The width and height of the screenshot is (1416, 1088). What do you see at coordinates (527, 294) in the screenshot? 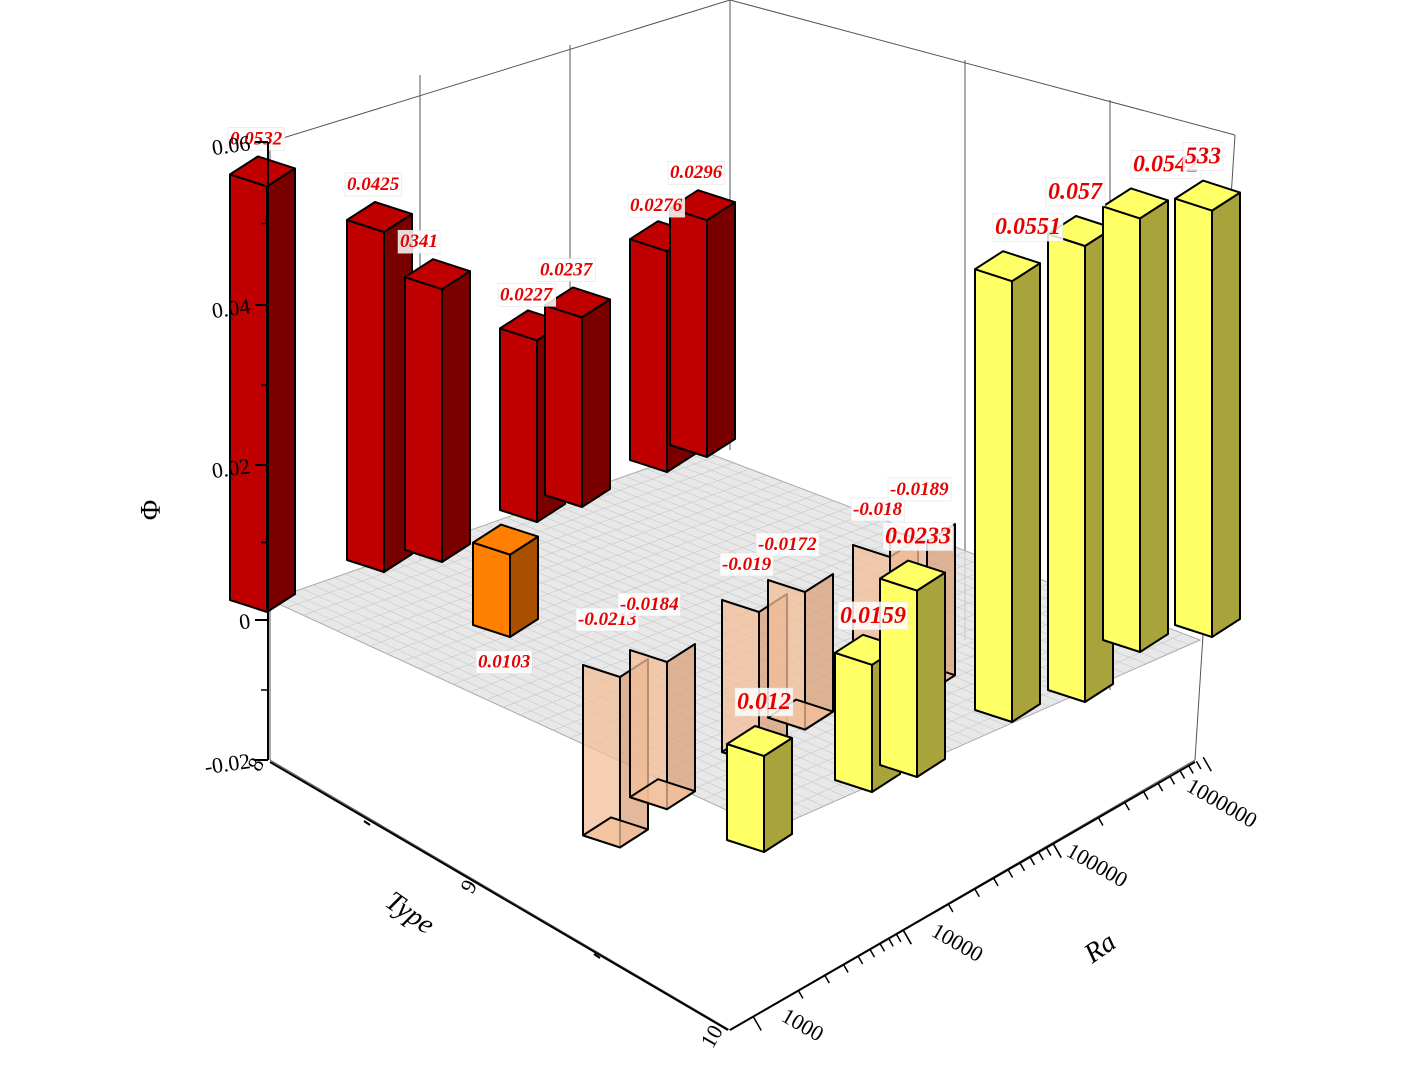
I see `value-label-text: 0.0227` at bounding box center [527, 294].